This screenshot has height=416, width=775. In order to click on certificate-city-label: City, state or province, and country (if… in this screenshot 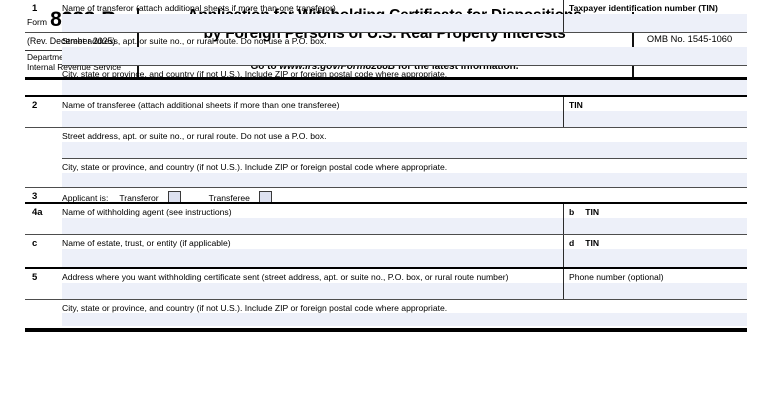, I will do `click(255, 308)`.